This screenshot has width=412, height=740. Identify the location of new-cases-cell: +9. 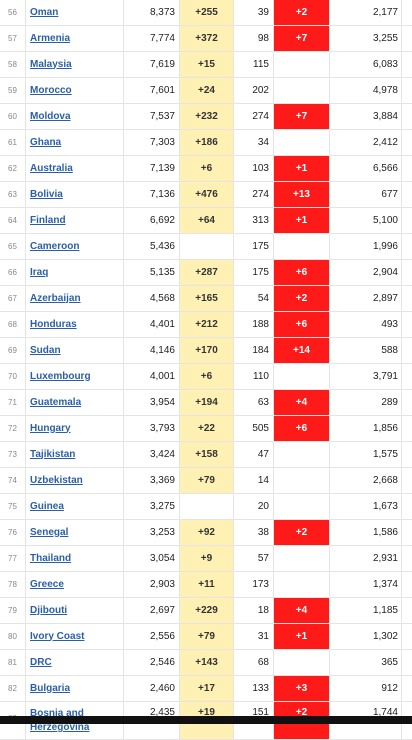
(207, 558).